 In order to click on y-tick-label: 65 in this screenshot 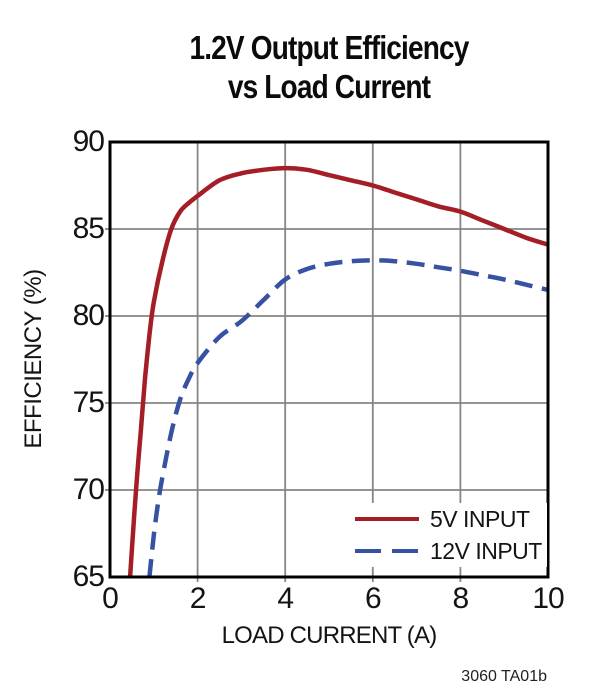, I will do `click(88, 576)`.